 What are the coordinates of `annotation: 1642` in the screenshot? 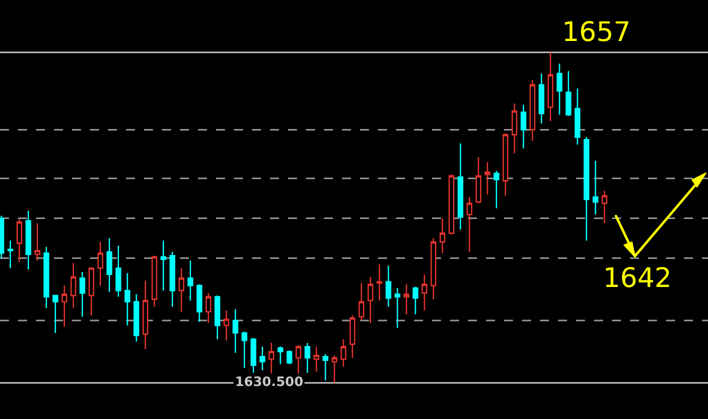 It's located at (637, 278).